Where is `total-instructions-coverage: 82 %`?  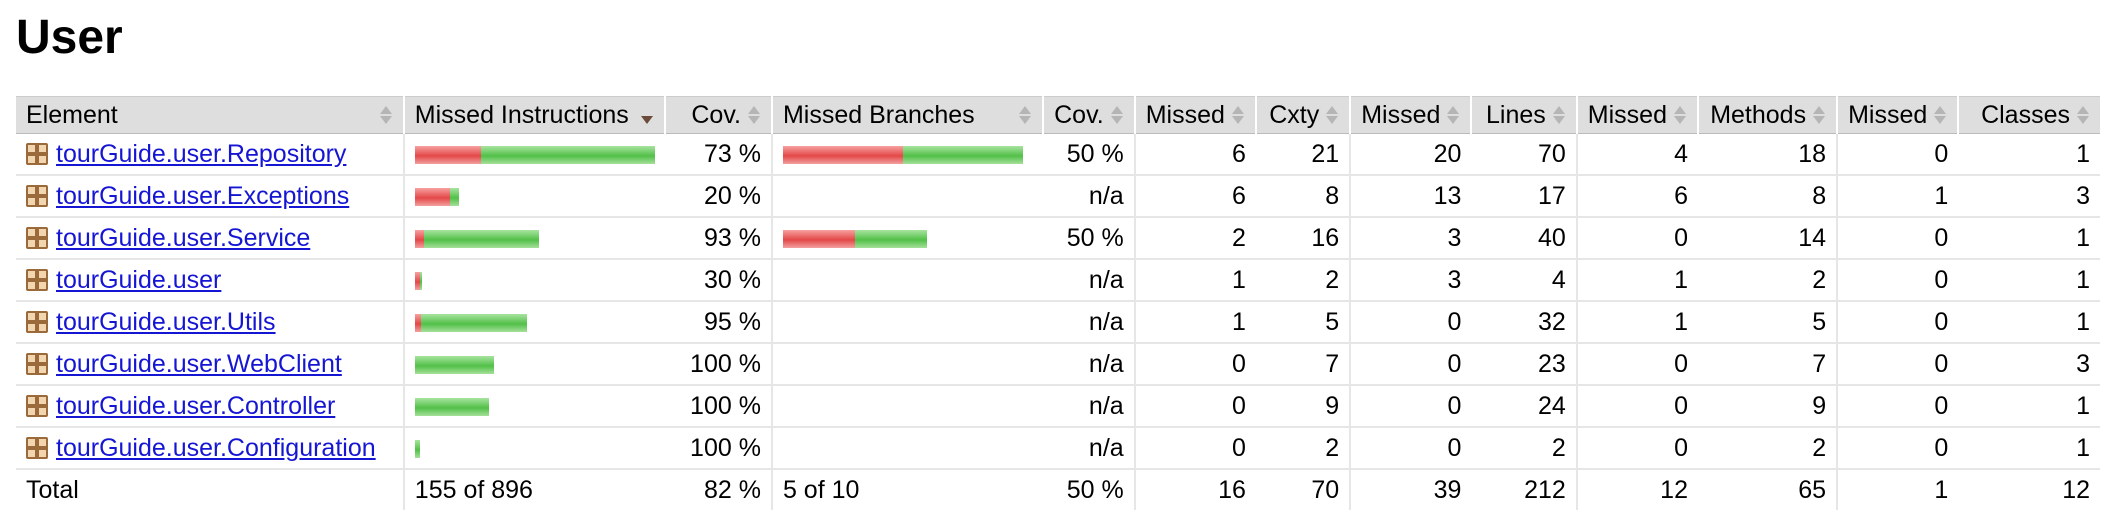 total-instructions-coverage: 82 % is located at coordinates (718, 489).